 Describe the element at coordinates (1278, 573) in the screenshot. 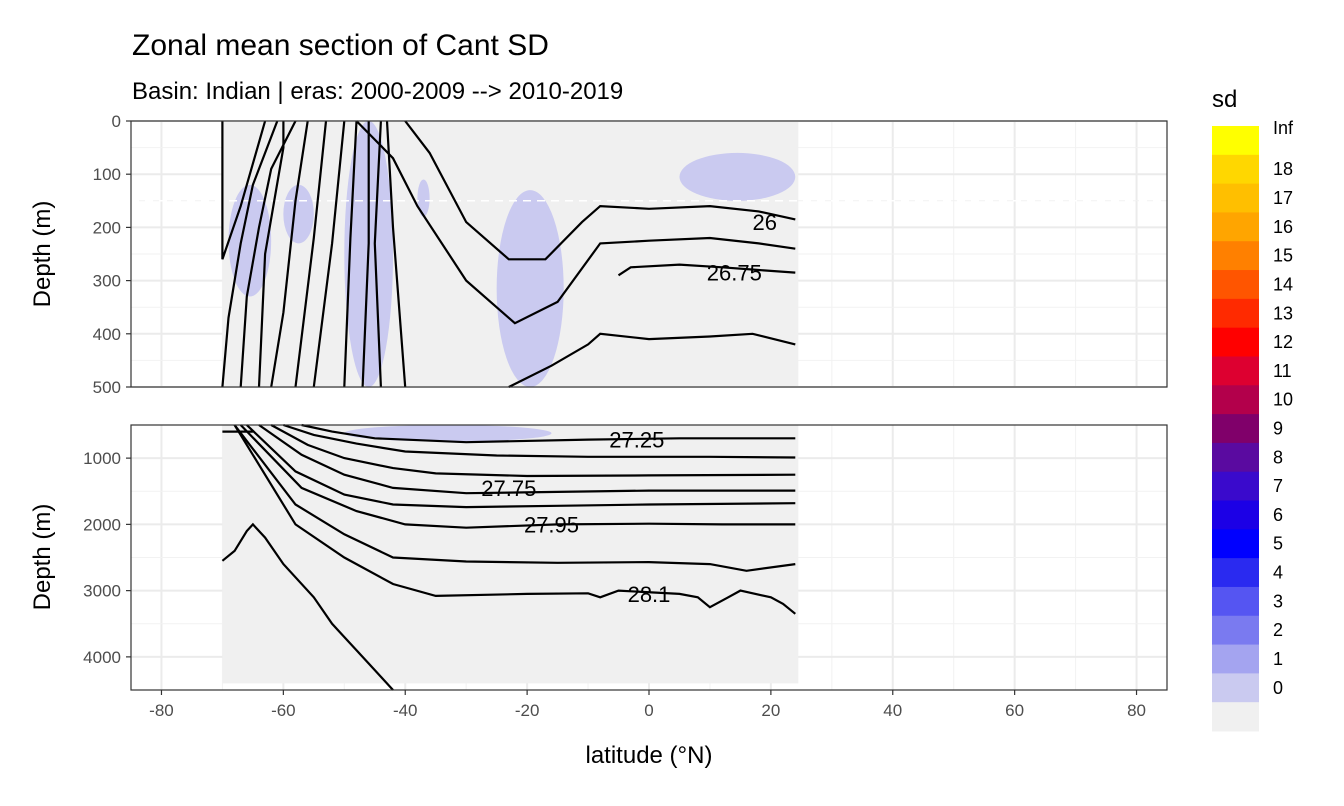

I see `legend-label: 4` at that location.